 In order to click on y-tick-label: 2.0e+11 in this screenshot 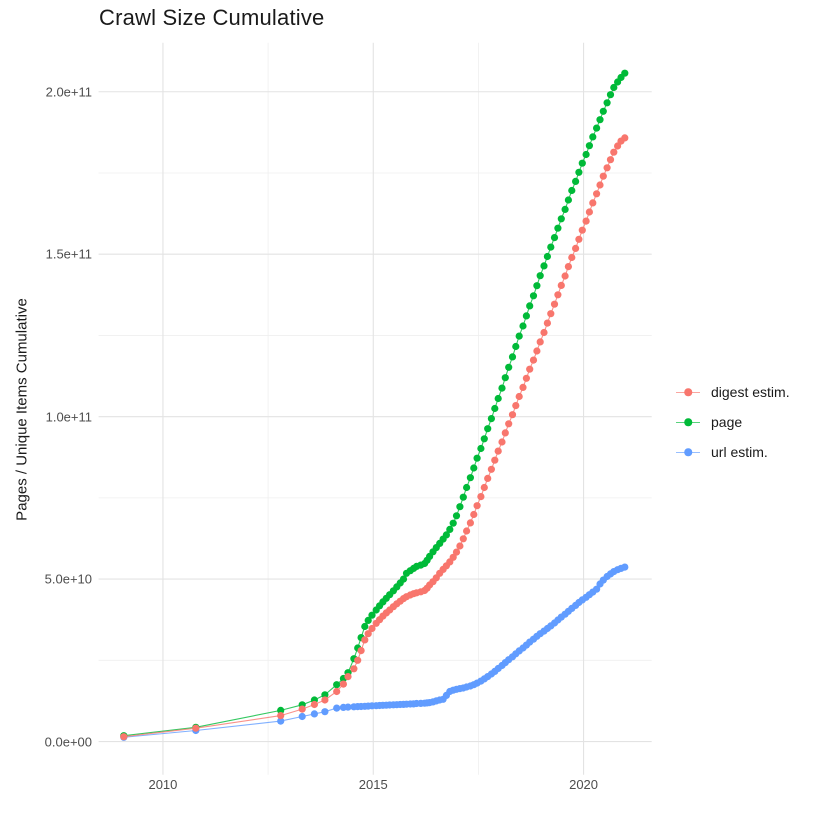, I will do `click(68, 92)`.